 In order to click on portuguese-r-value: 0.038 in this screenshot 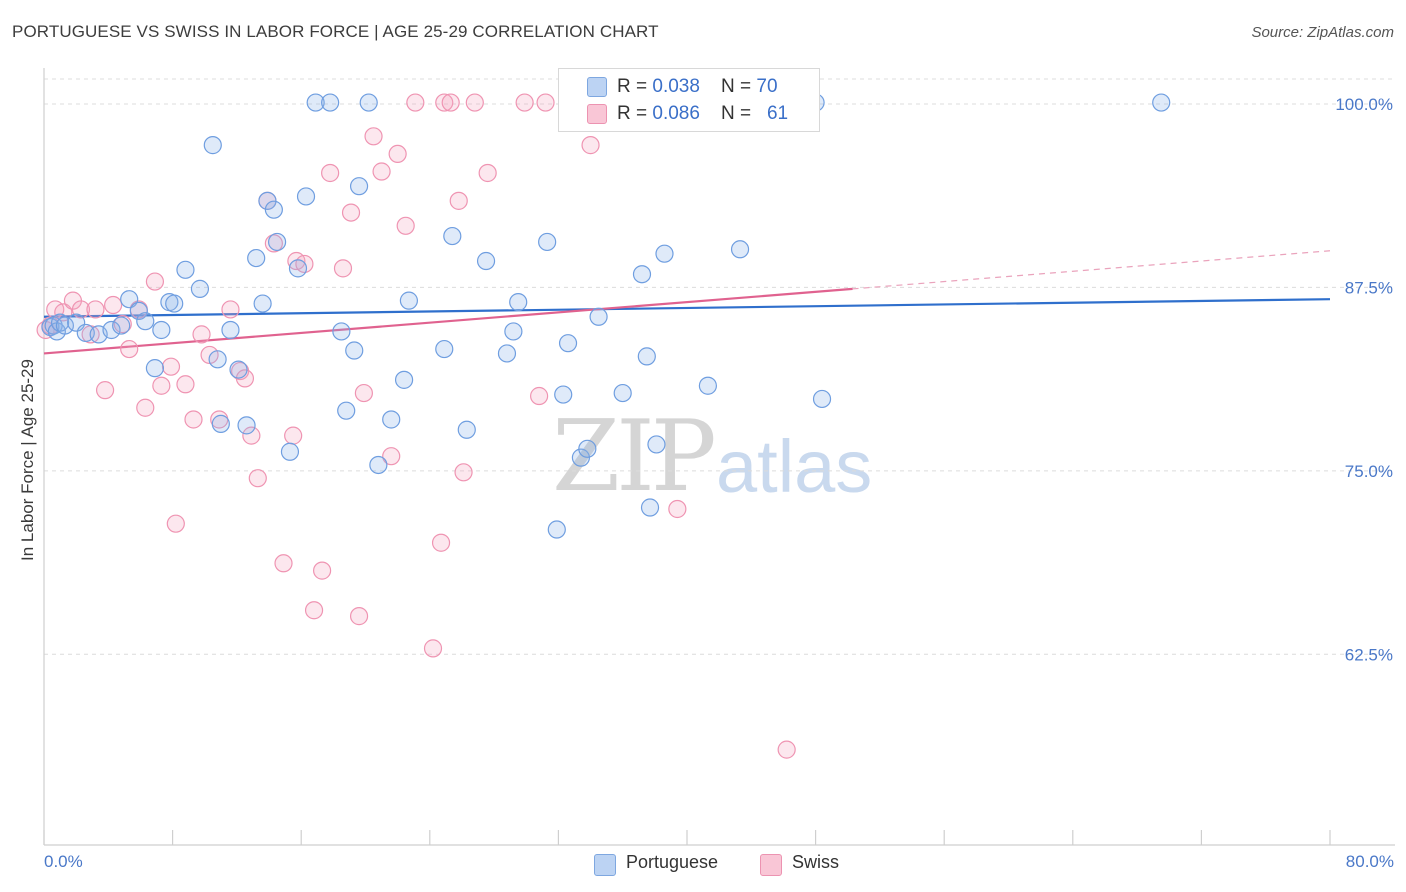, I will do `click(676, 86)`.